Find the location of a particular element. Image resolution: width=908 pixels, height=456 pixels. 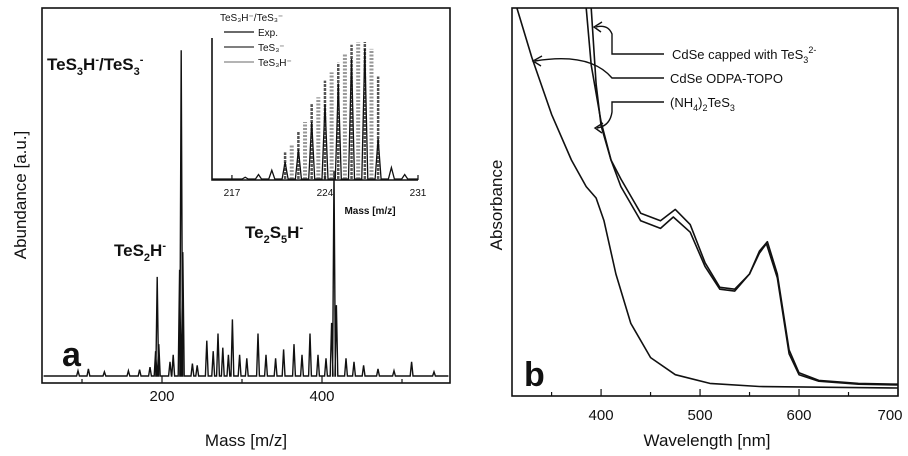

legend-cdse-odpa-topo: CdSe ODPA-TOPO is located at coordinates (726, 78).